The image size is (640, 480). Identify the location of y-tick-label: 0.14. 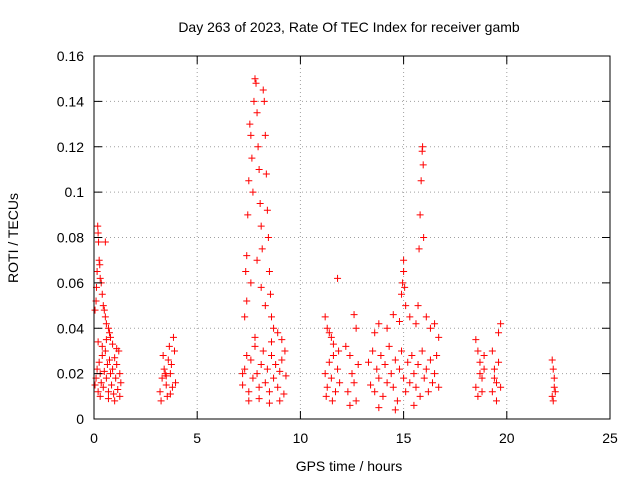
(70, 101).